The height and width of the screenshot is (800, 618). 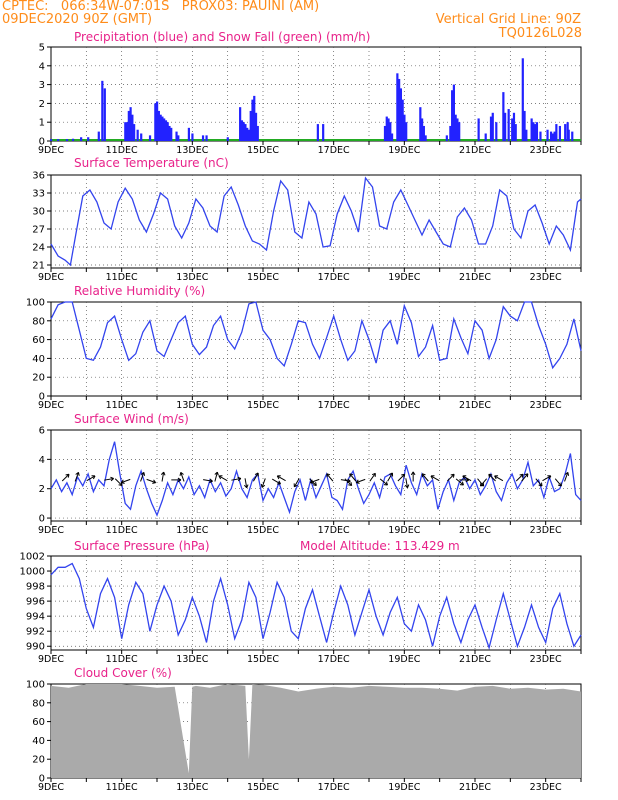 I want to click on x-tick-label: 11DEC, so click(x=122, y=405).